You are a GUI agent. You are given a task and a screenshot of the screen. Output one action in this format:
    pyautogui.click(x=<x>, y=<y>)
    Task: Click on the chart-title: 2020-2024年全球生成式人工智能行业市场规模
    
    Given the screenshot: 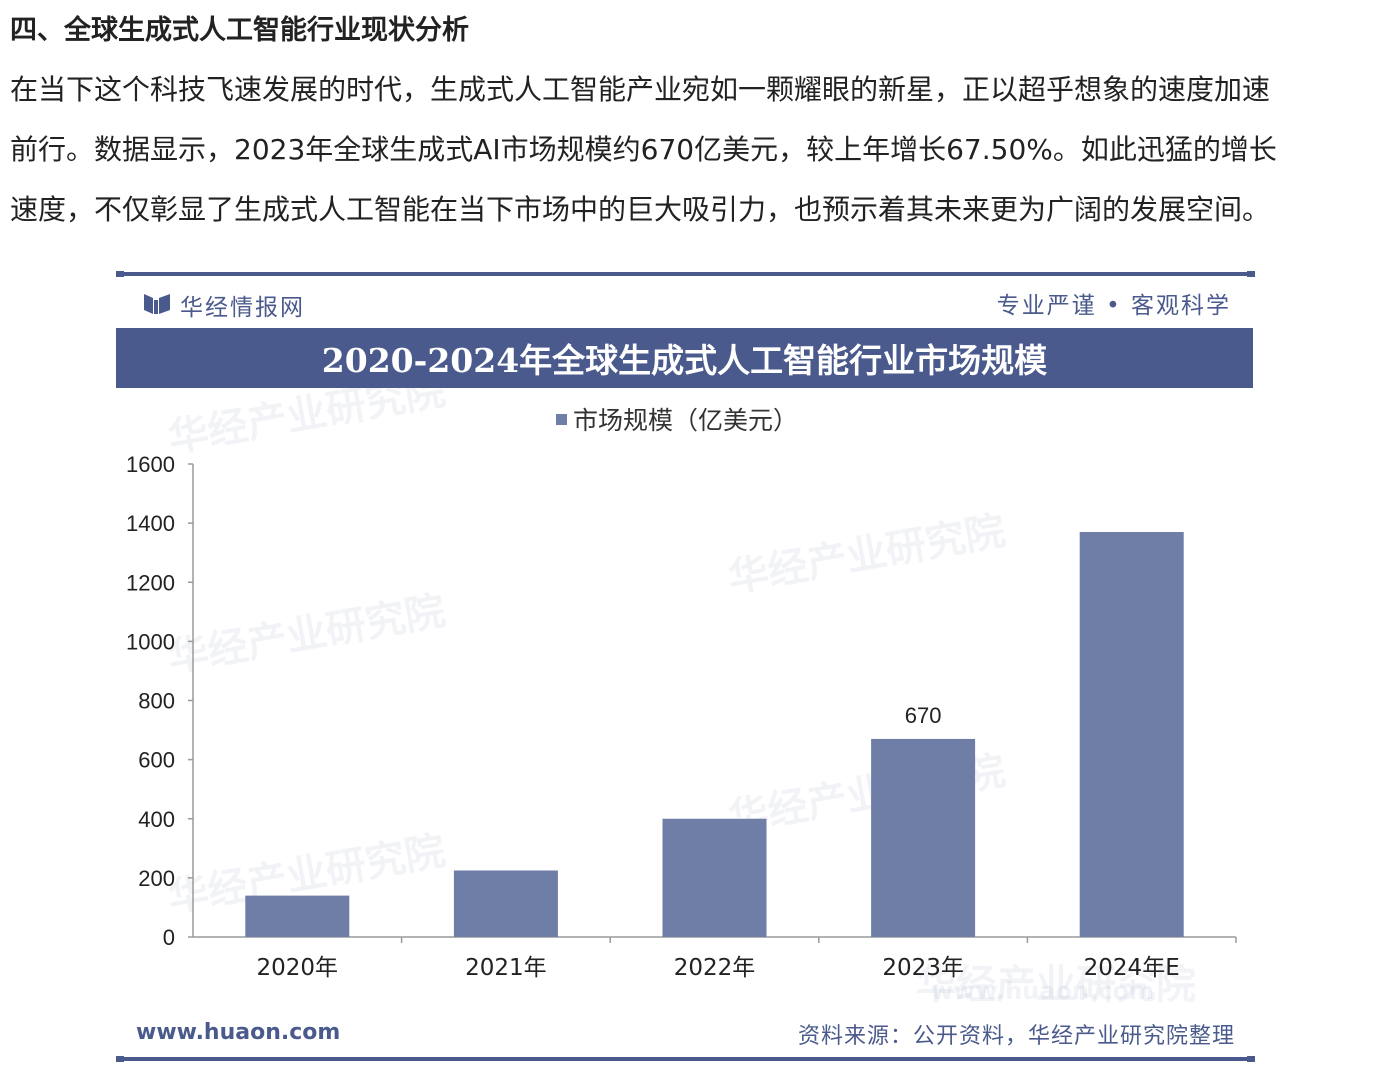 What is the action you would take?
    pyautogui.click(x=684, y=360)
    